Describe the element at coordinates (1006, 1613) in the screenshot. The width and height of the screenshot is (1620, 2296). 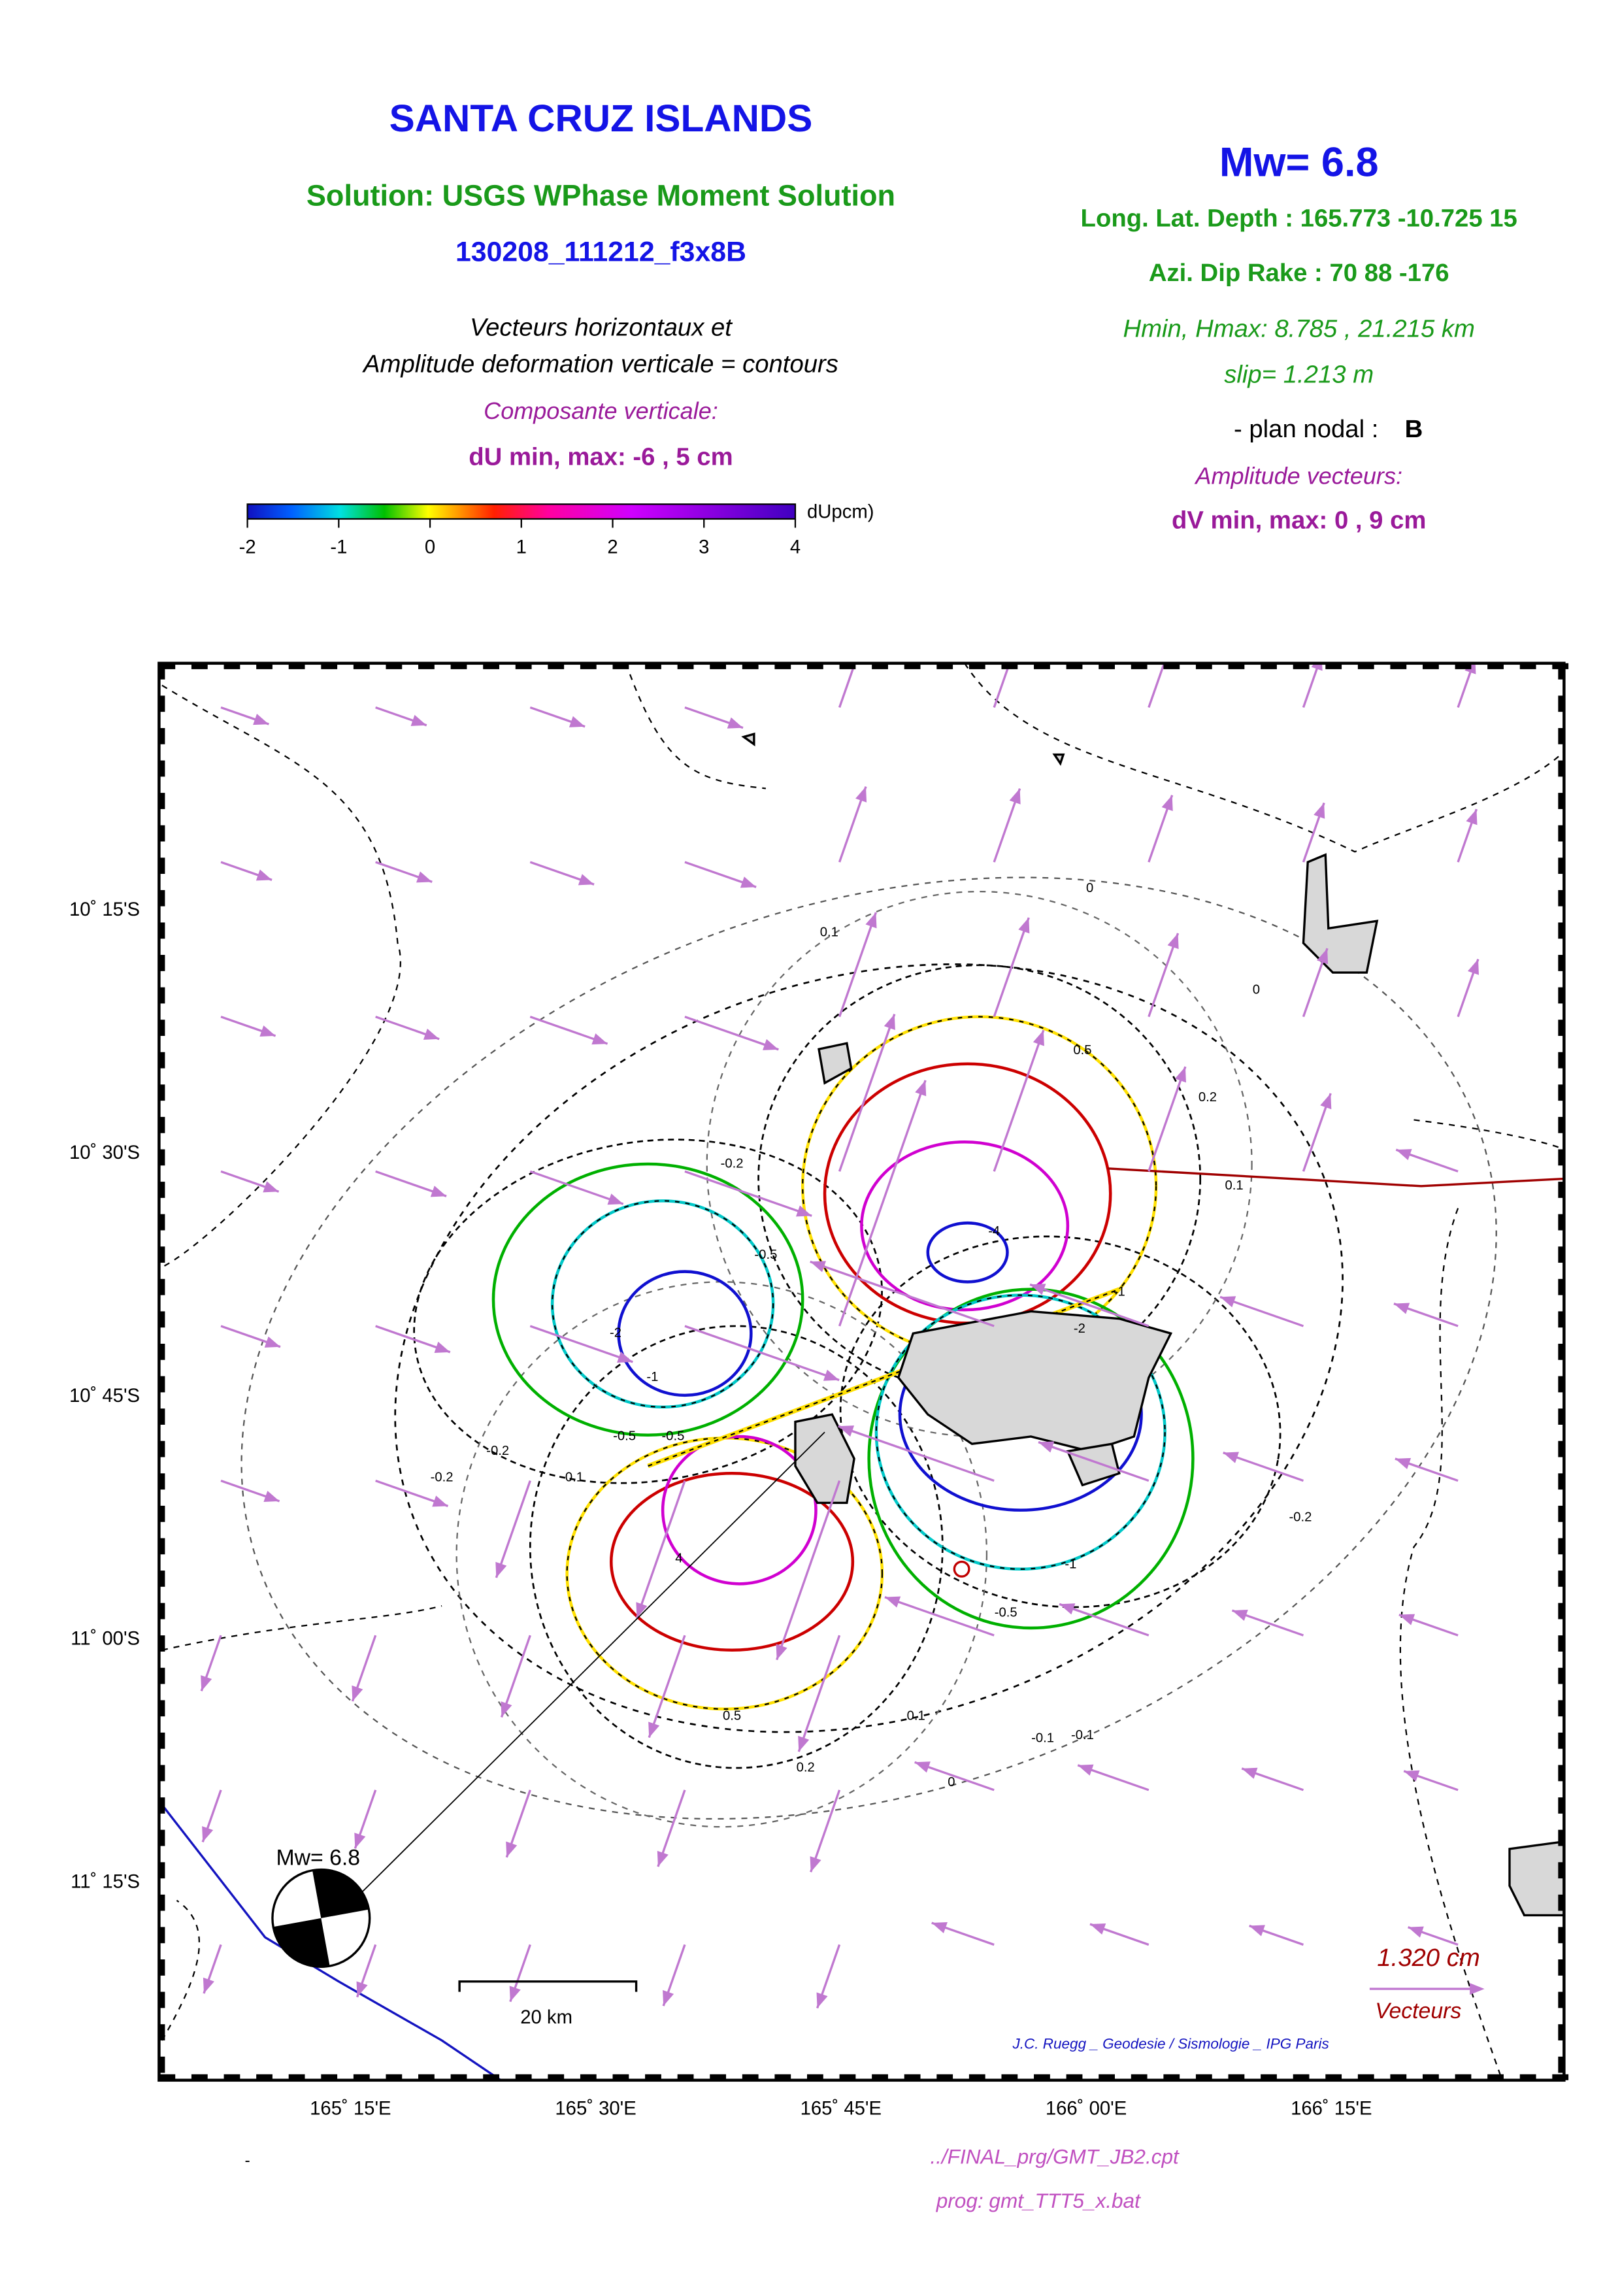
I see `contour-label: -0.5` at that location.